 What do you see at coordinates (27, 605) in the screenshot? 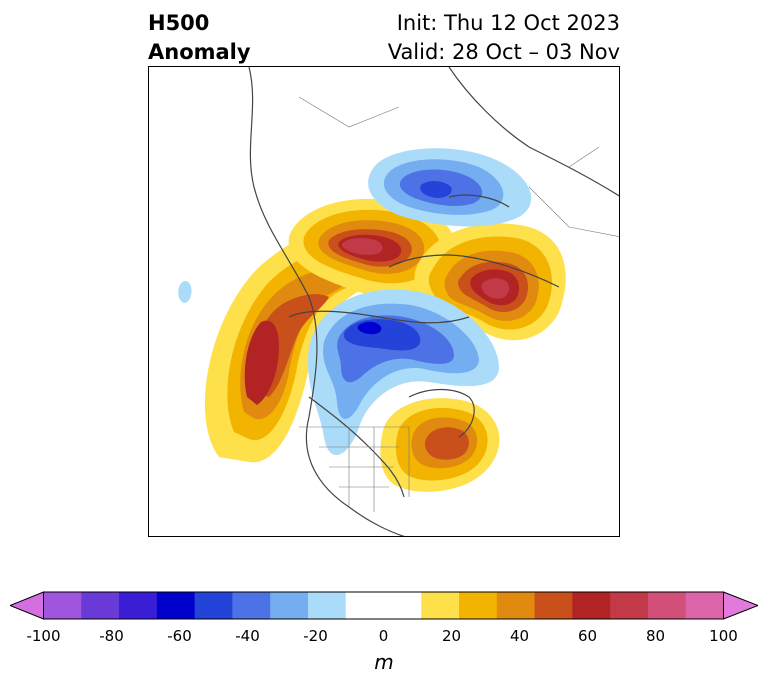
I see `colorbar-extend-low` at bounding box center [27, 605].